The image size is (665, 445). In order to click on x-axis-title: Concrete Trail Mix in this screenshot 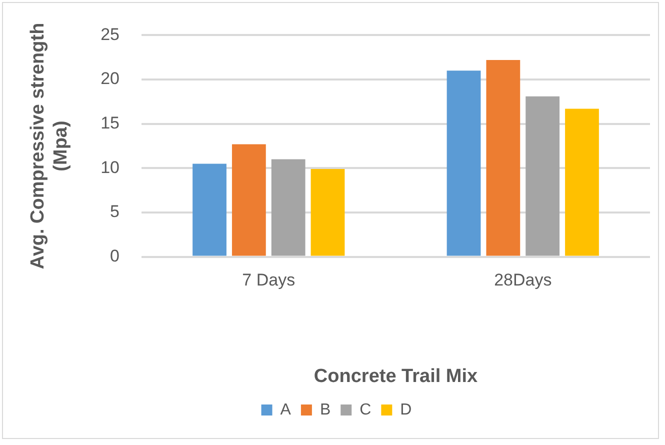, I will do `click(396, 376)`.